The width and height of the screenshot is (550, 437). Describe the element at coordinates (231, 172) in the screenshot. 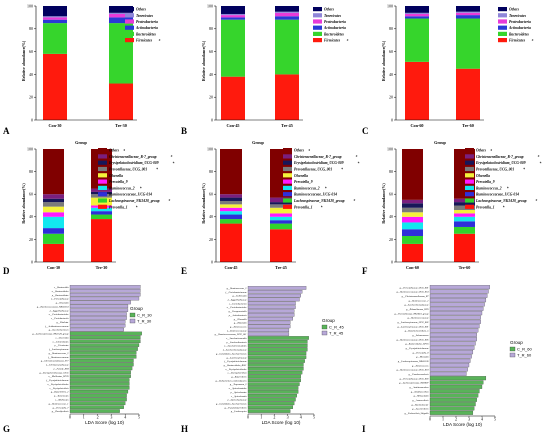

I see `bar-segment-con-45-others` at that location.